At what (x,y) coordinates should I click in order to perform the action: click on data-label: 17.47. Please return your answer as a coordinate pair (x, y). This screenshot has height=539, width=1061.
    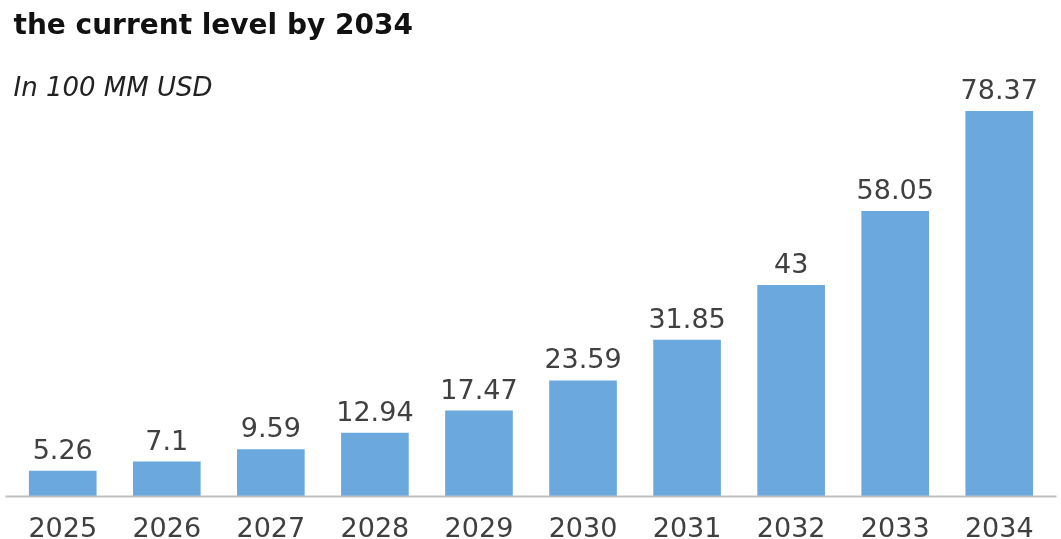
    Looking at the image, I should click on (479, 389).